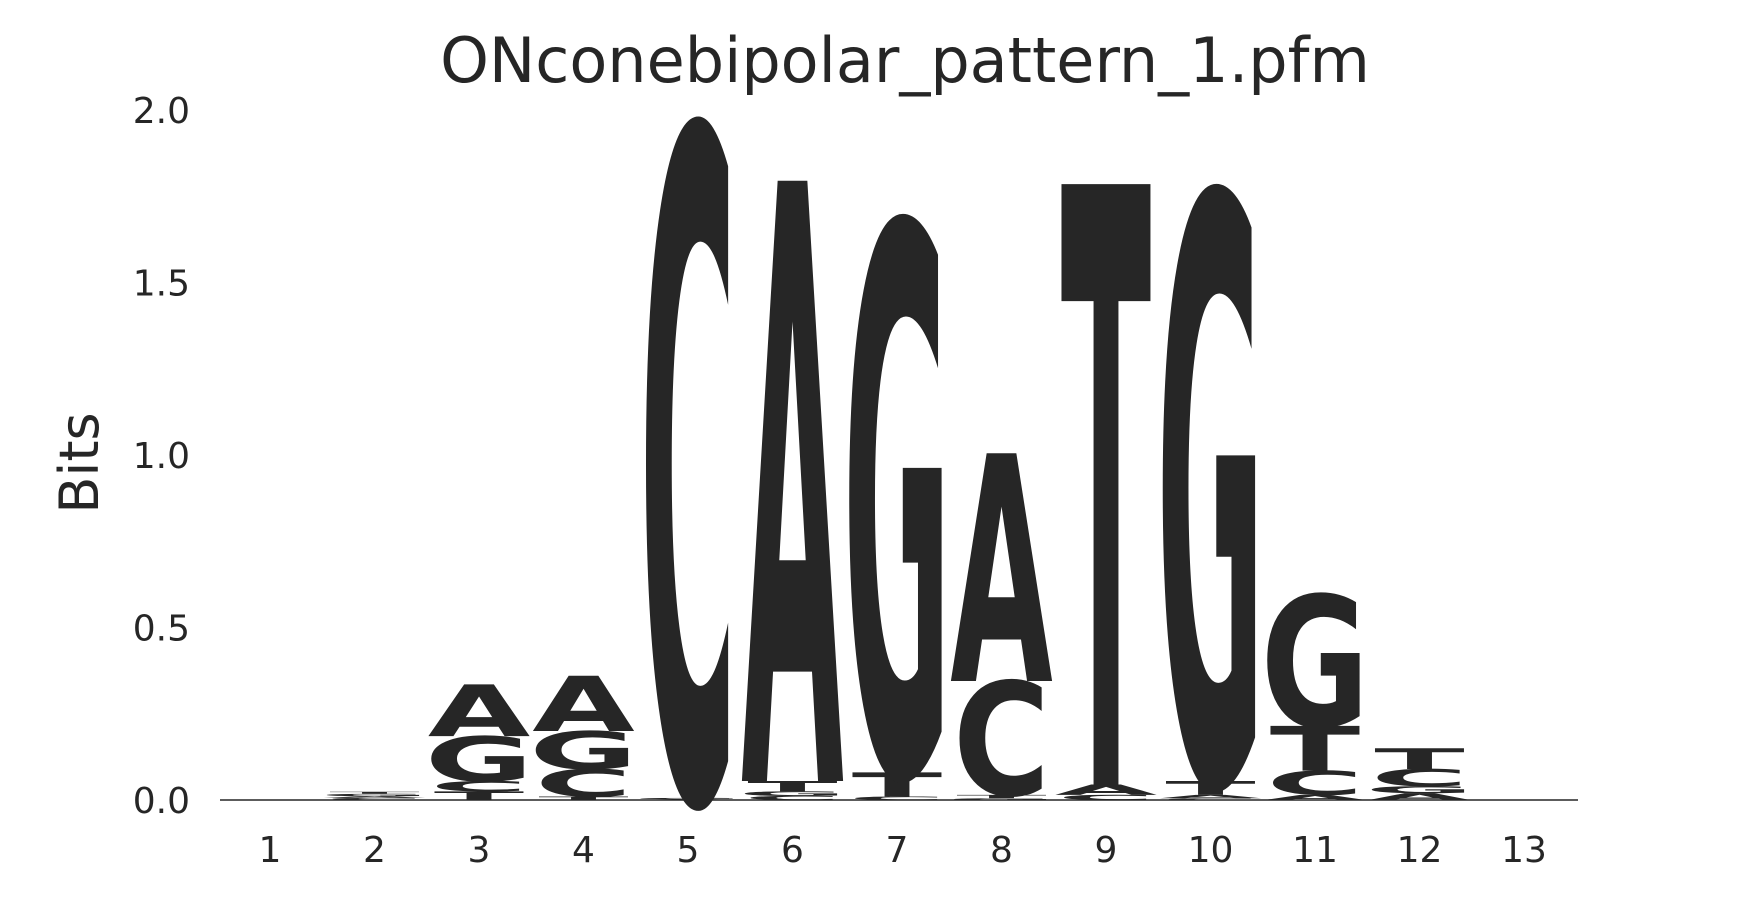 This screenshot has width=1755, height=904. I want to click on glyph-c-pos-2: C, so click(374, 798).